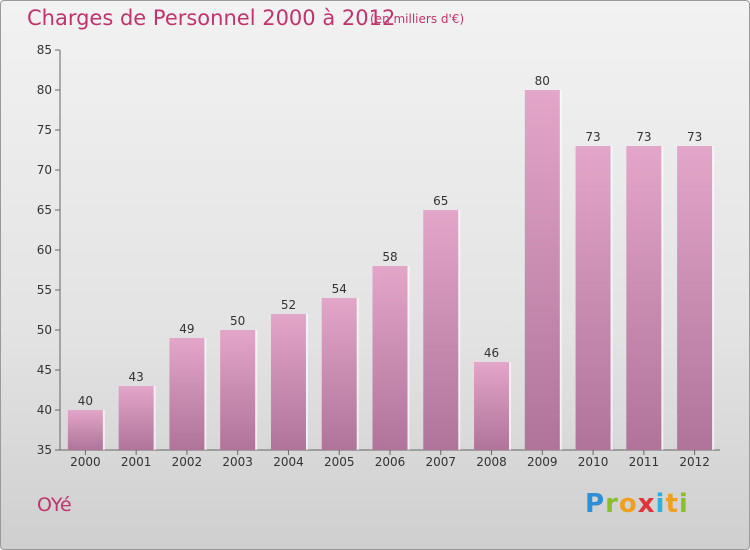  I want to click on y-tick-label: 75, so click(44, 130).